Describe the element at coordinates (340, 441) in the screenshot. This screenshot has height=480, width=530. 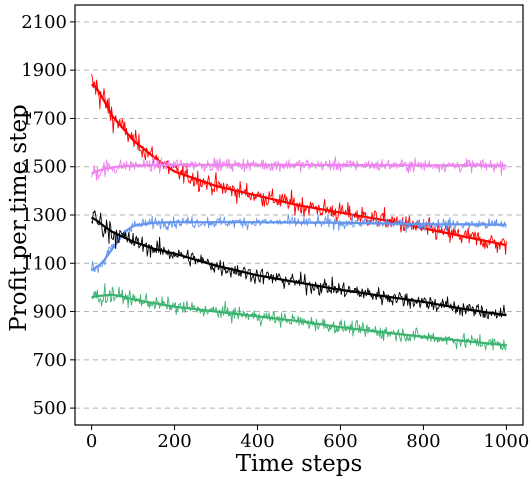
I see `x-tick-label: 600` at that location.